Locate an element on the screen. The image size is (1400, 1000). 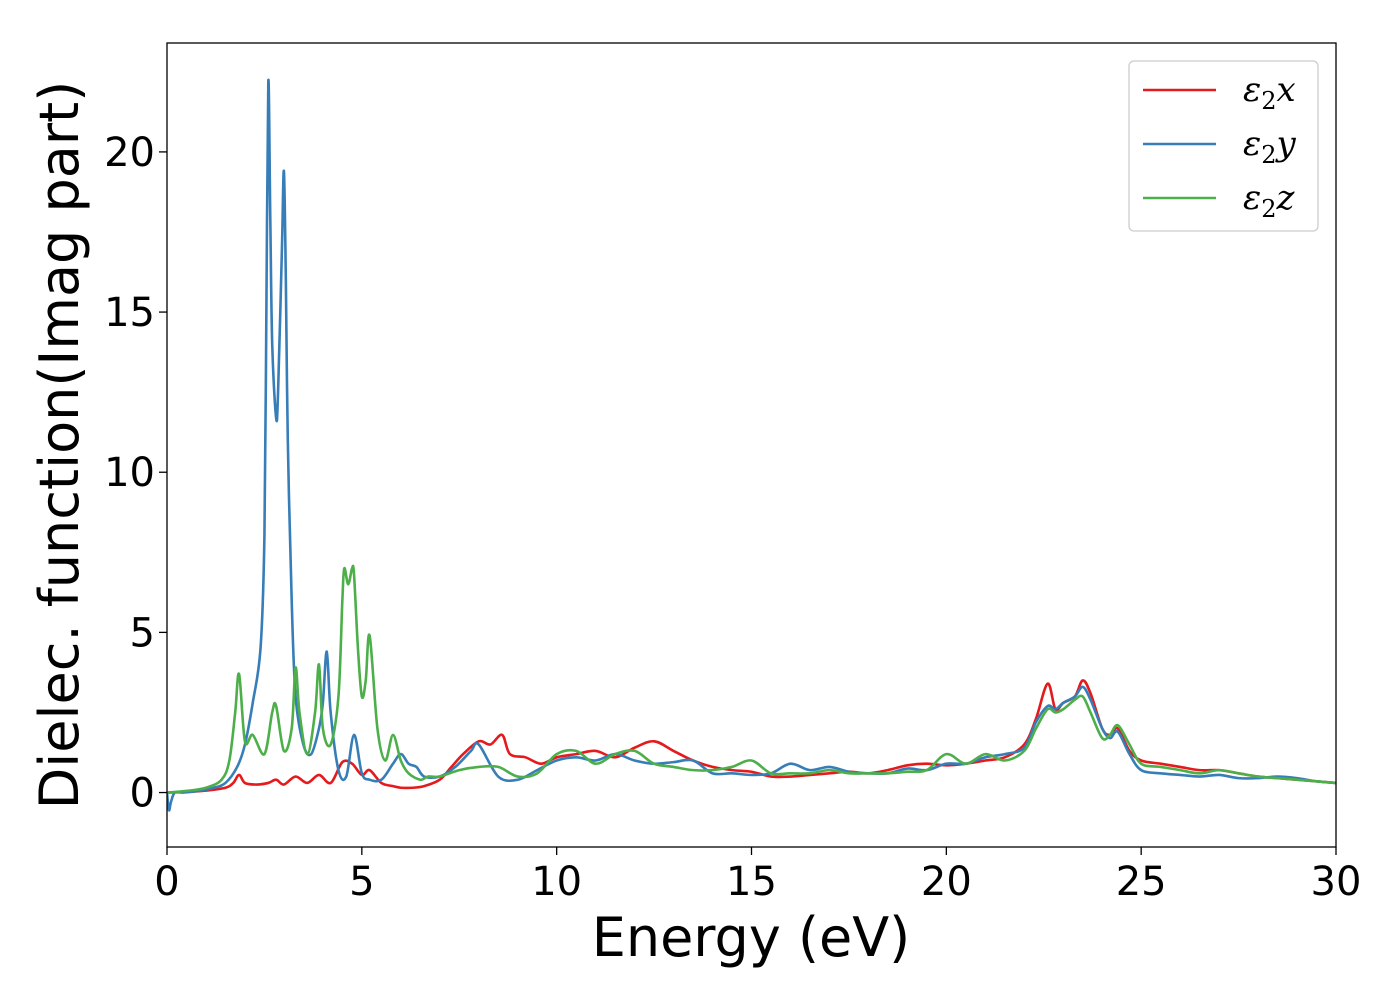
y-axis-ticks: 0 5 10 15 20 is located at coordinates (135, 473).